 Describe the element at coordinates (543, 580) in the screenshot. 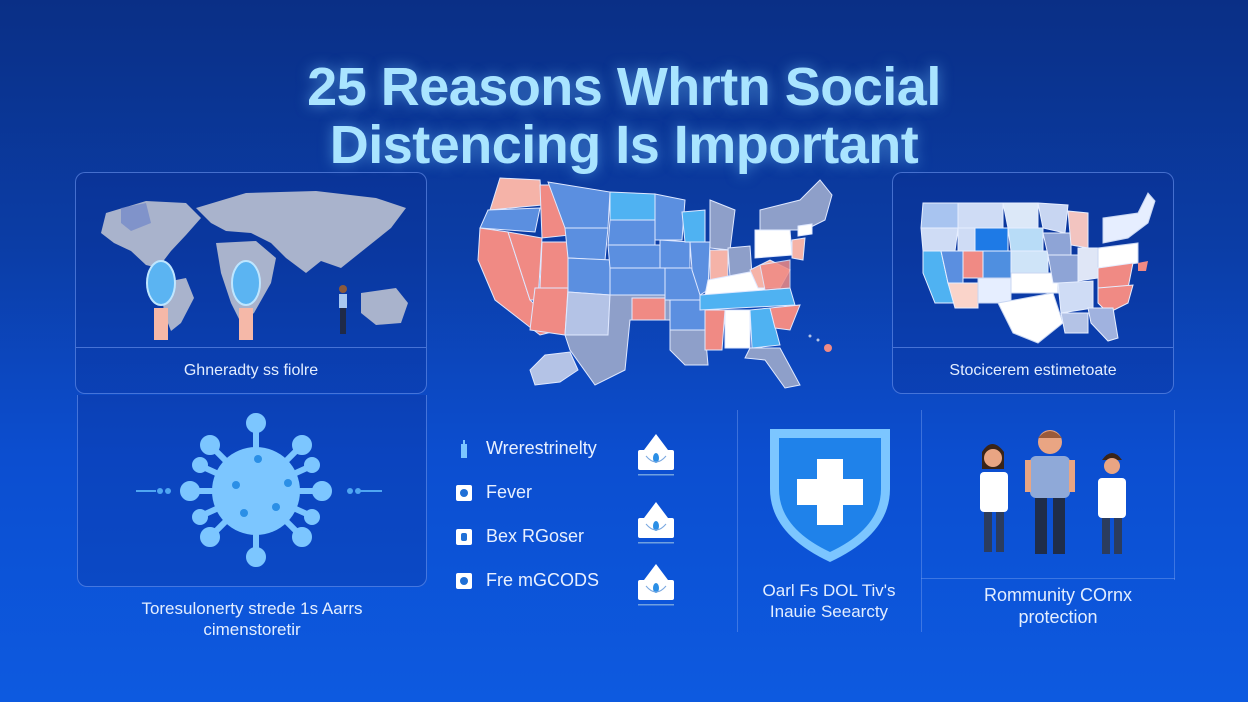

I see `list-item-label: Fre mGCODS` at that location.